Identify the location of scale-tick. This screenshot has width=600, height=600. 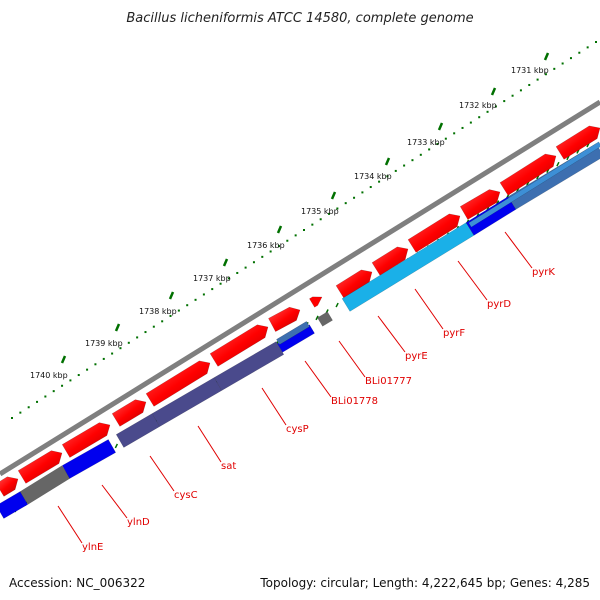
(116, 446).